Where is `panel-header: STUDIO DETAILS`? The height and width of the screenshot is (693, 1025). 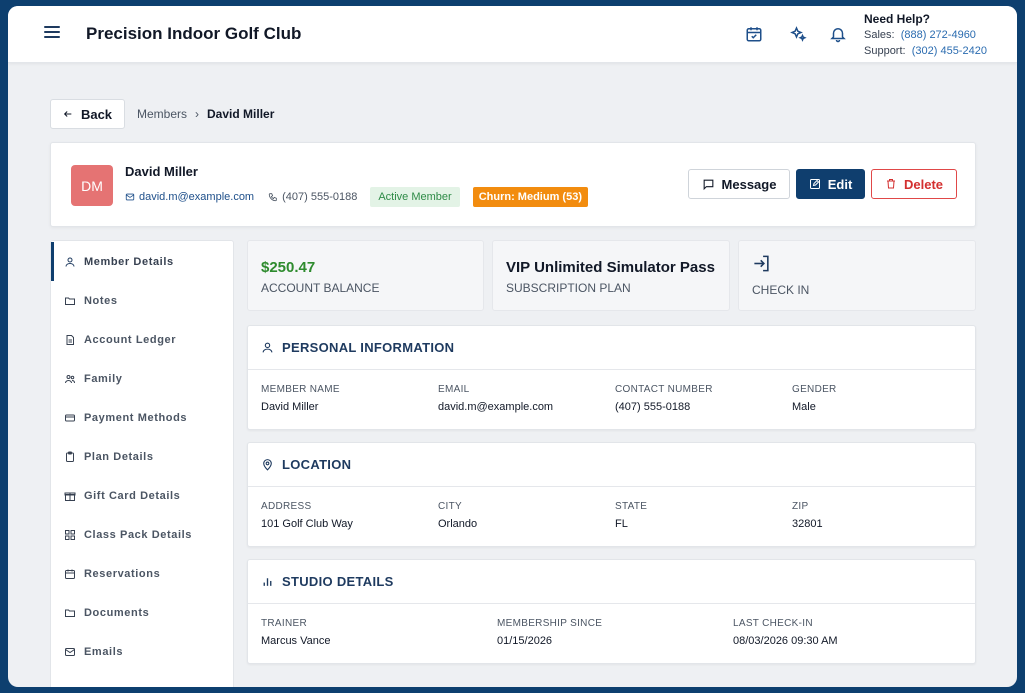 panel-header: STUDIO DETAILS is located at coordinates (611, 582).